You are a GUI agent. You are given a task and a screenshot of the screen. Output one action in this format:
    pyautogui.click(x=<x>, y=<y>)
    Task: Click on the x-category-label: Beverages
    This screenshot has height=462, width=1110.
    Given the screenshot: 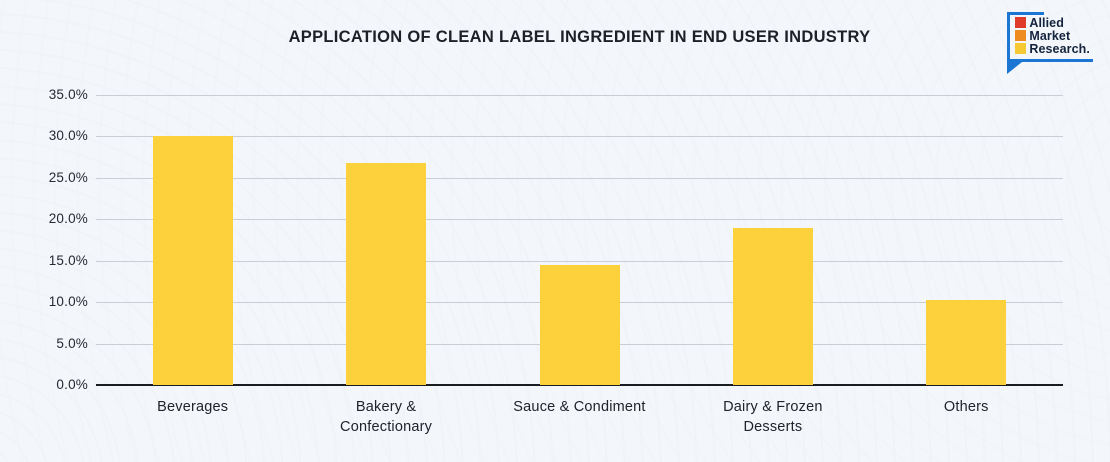 What is the action you would take?
    pyautogui.click(x=193, y=407)
    